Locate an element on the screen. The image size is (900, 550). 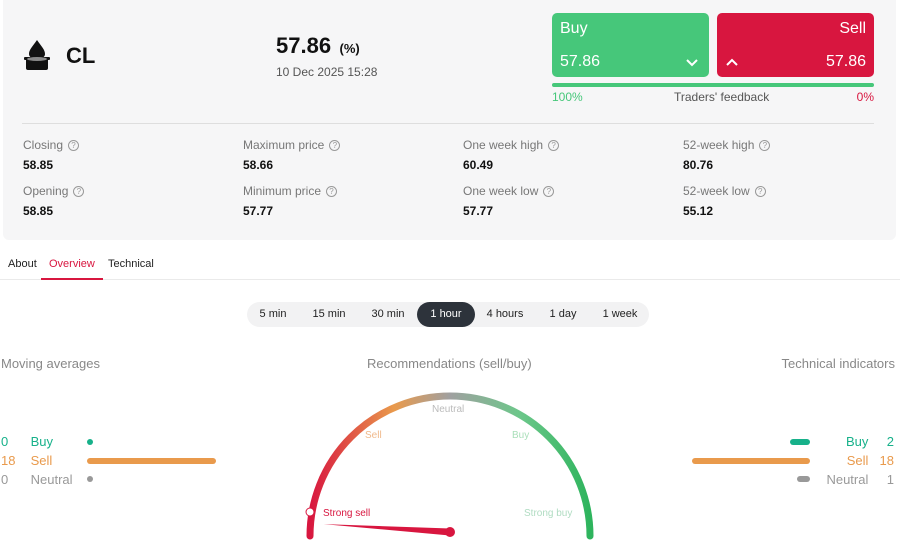
ti-buy-row: Buy 2 is located at coordinates (870, 441).